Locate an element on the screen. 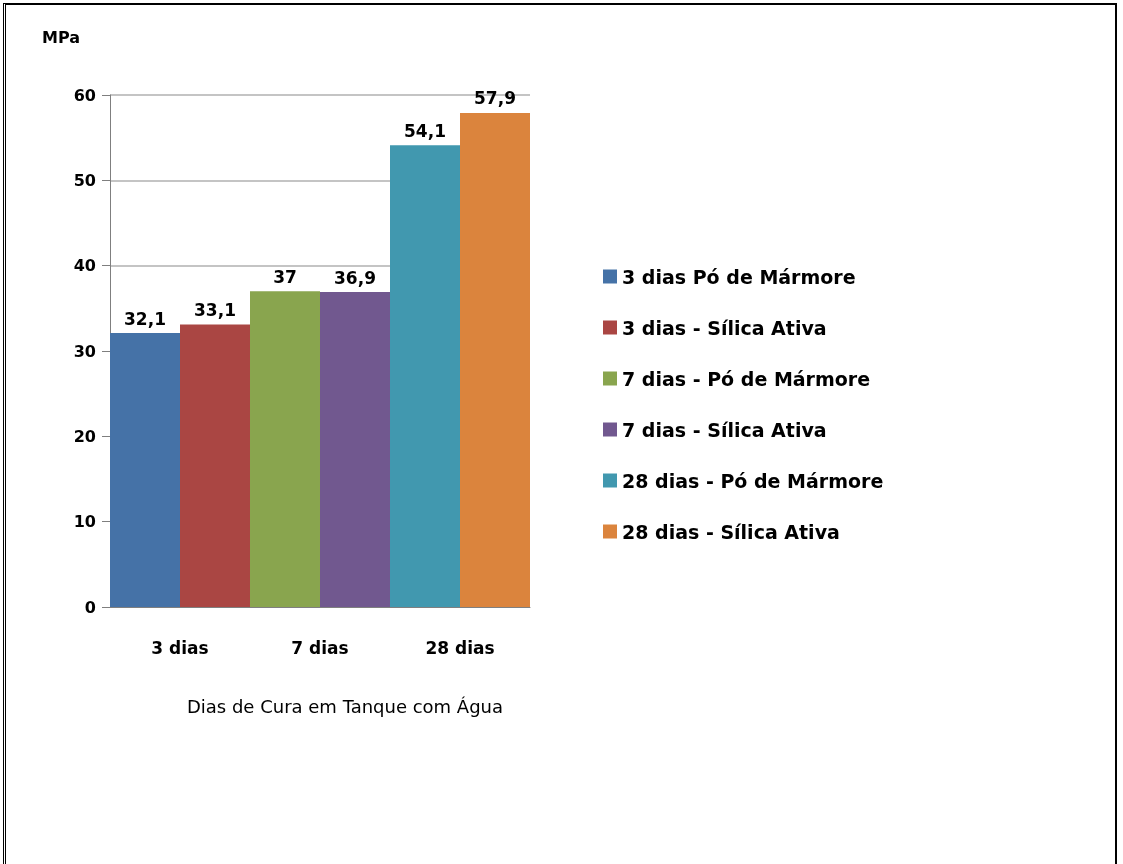  x-tick-label: 28 dias is located at coordinates (460, 647).